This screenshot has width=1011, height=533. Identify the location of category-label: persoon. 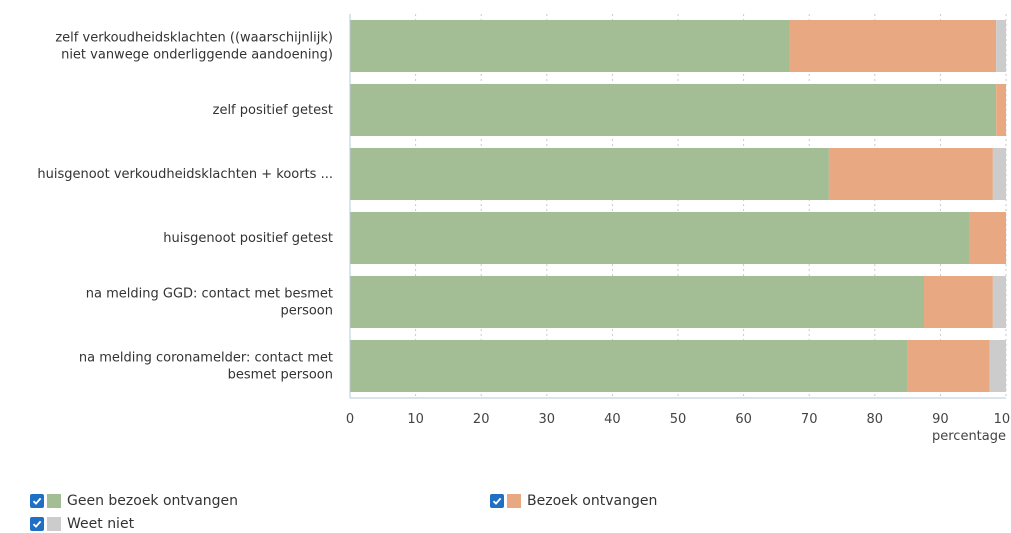
(306, 311).